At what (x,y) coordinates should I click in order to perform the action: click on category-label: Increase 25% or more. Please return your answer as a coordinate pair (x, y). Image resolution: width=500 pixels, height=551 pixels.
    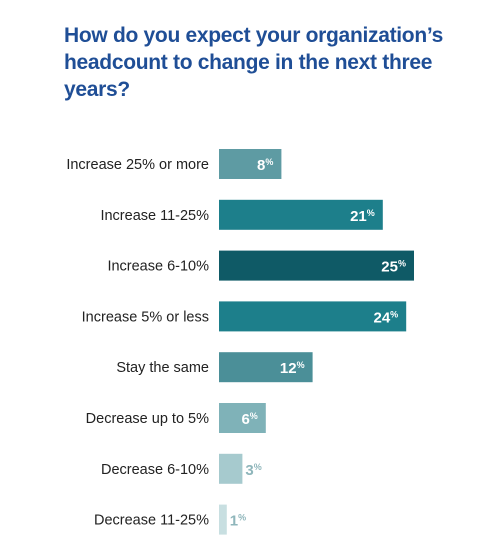
    Looking at the image, I should click on (137, 165).